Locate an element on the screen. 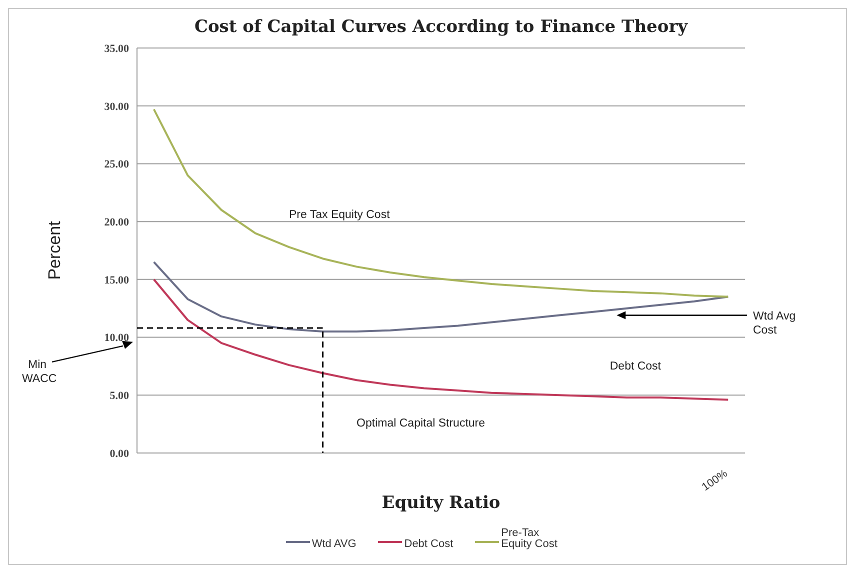 Image resolution: width=855 pixels, height=573 pixels. annotation: Debt Cost is located at coordinates (636, 366).